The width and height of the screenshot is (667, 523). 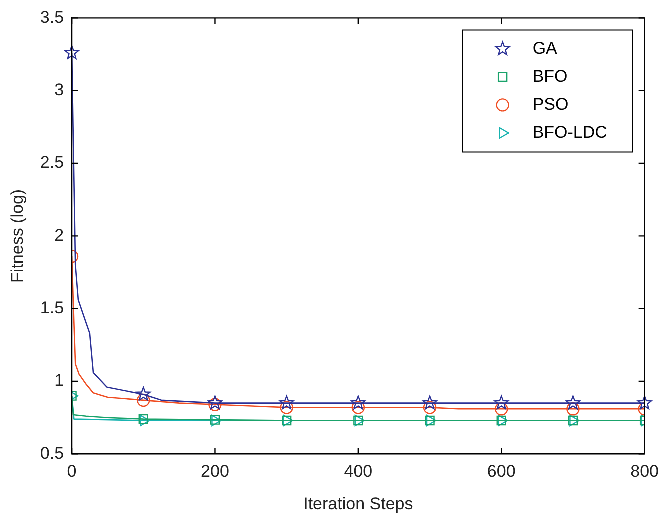 I want to click on x-axis-title: Iteration Steps, so click(x=359, y=504).